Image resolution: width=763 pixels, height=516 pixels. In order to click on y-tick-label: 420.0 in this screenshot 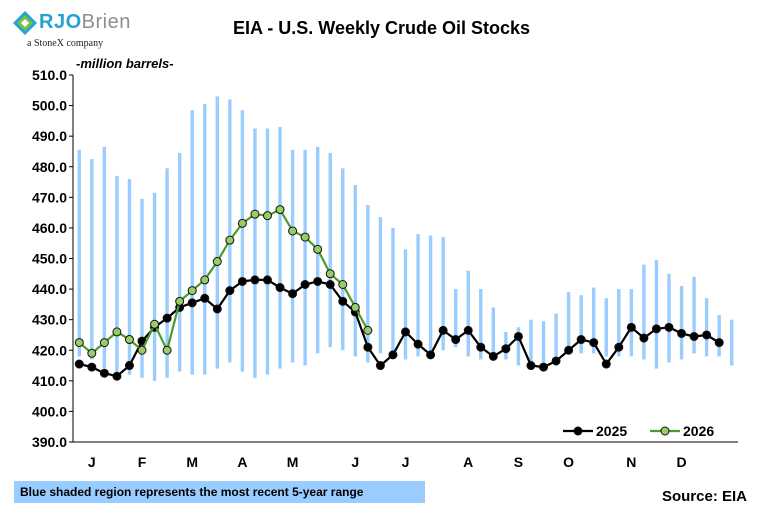, I will do `click(49, 350)`.